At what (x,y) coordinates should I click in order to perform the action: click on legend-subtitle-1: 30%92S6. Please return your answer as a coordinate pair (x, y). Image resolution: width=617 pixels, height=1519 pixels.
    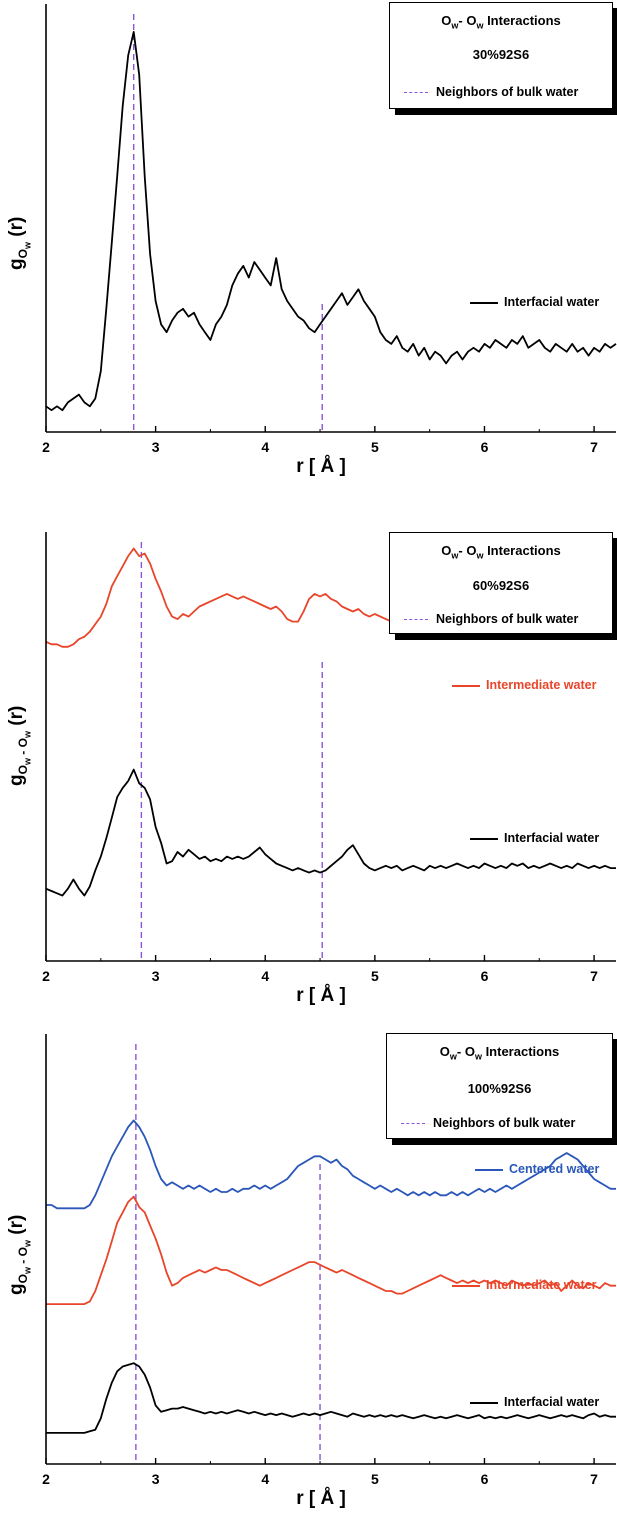
    Looking at the image, I should click on (501, 54).